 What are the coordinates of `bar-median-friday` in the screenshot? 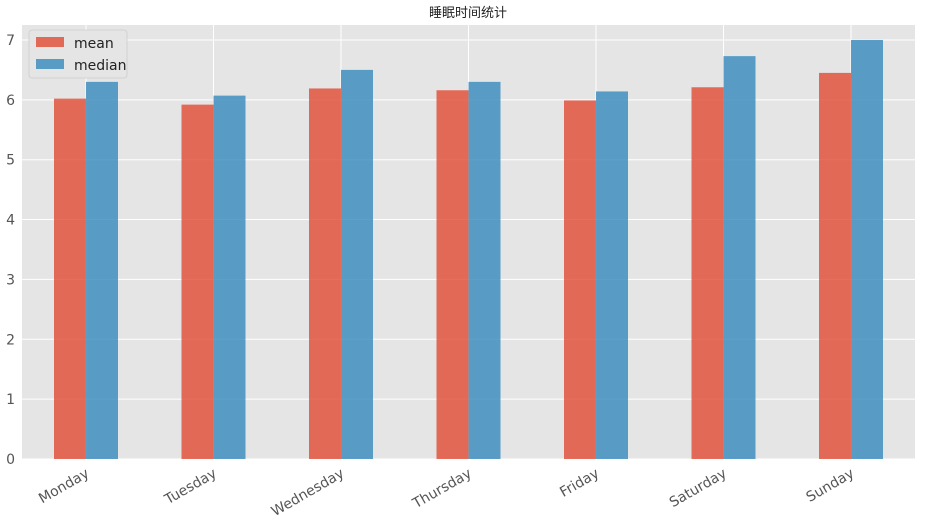 It's located at (612, 275).